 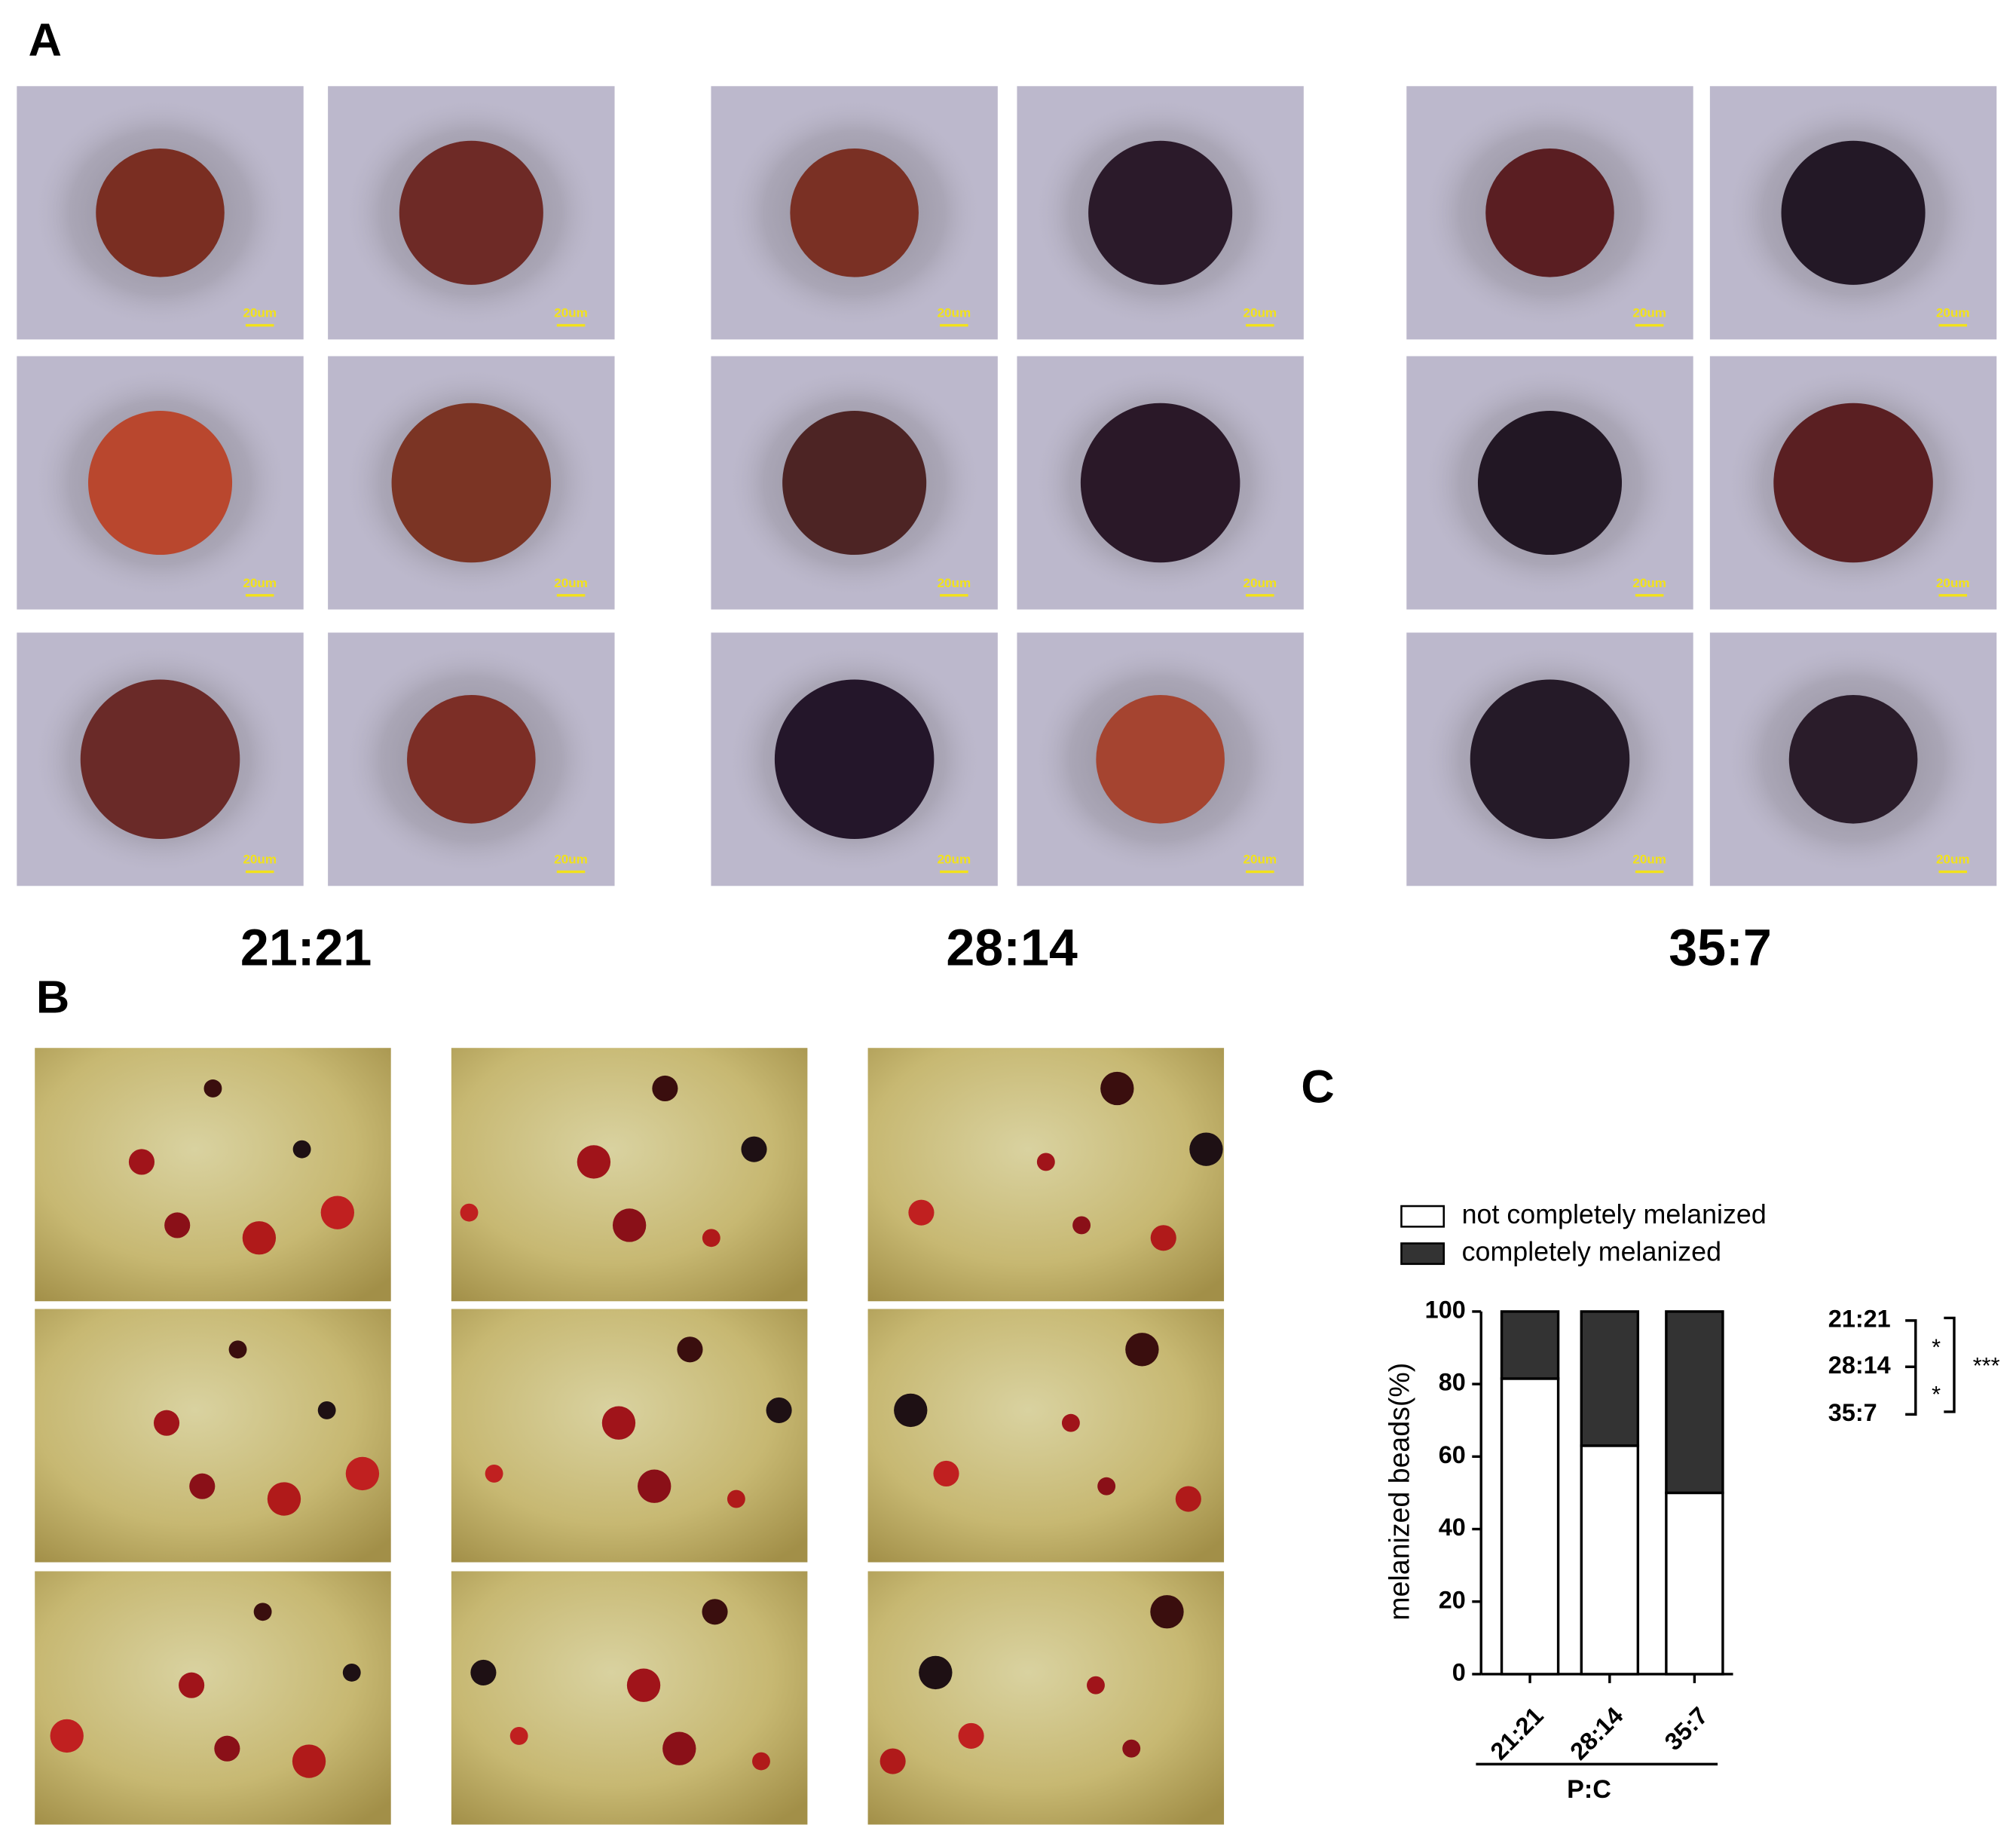 I want to click on legend-label: completely melanized, so click(x=1591, y=1252).